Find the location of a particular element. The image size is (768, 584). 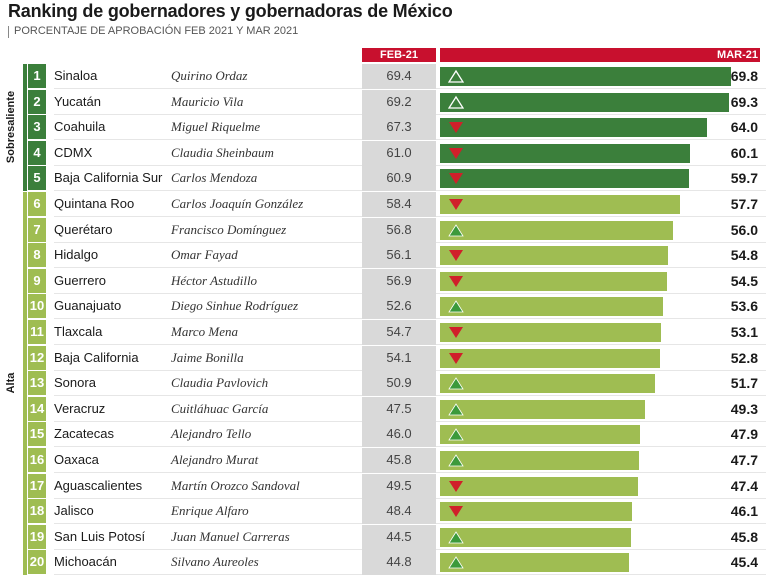

rank-badge: 6 is located at coordinates (37, 204).